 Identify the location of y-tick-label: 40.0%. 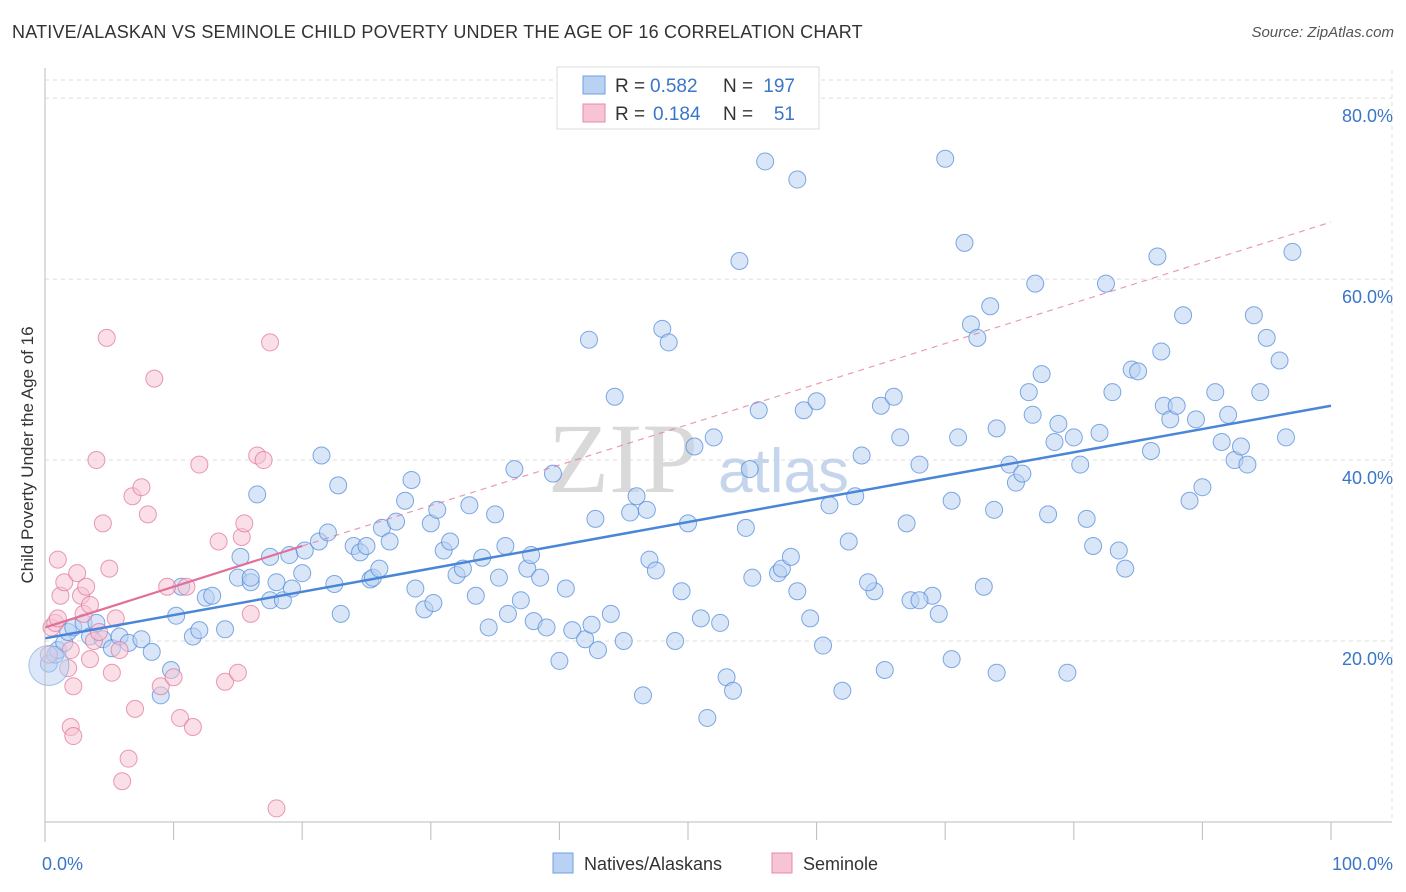
(1367, 478).